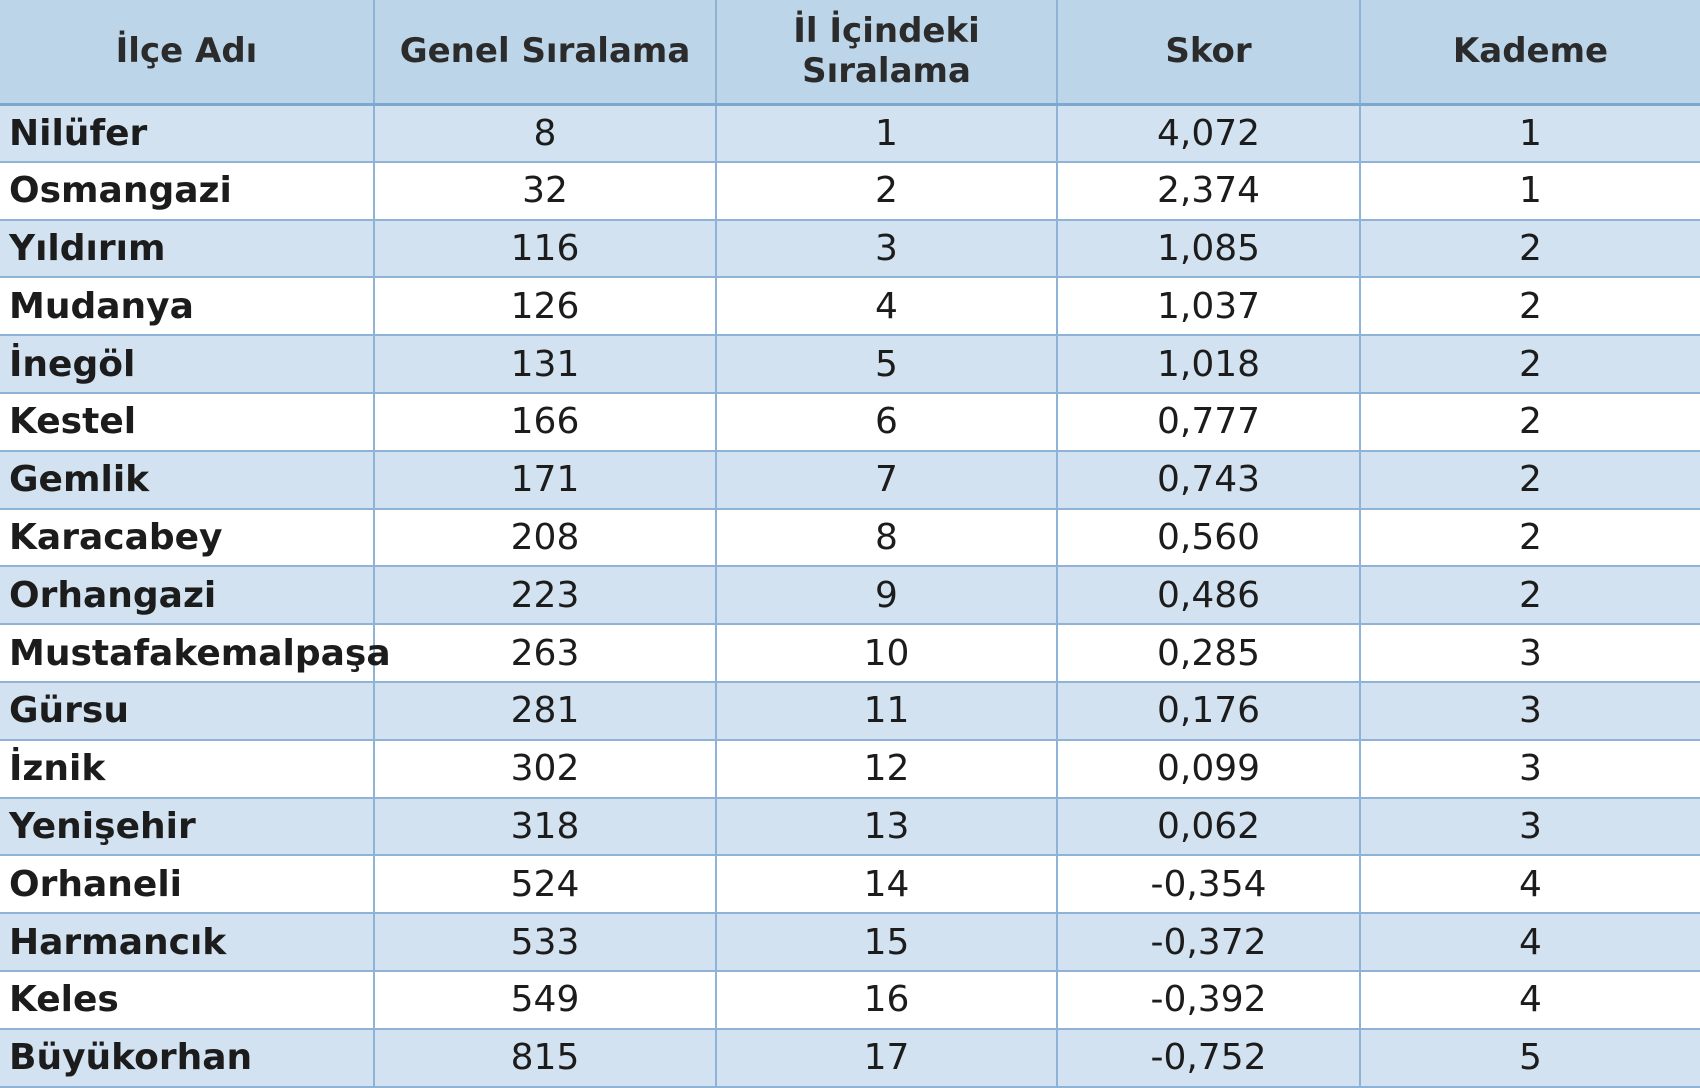 This screenshot has height=1088, width=1700. What do you see at coordinates (1209, 538) in the screenshot?
I see `cell-score: 0,560` at bounding box center [1209, 538].